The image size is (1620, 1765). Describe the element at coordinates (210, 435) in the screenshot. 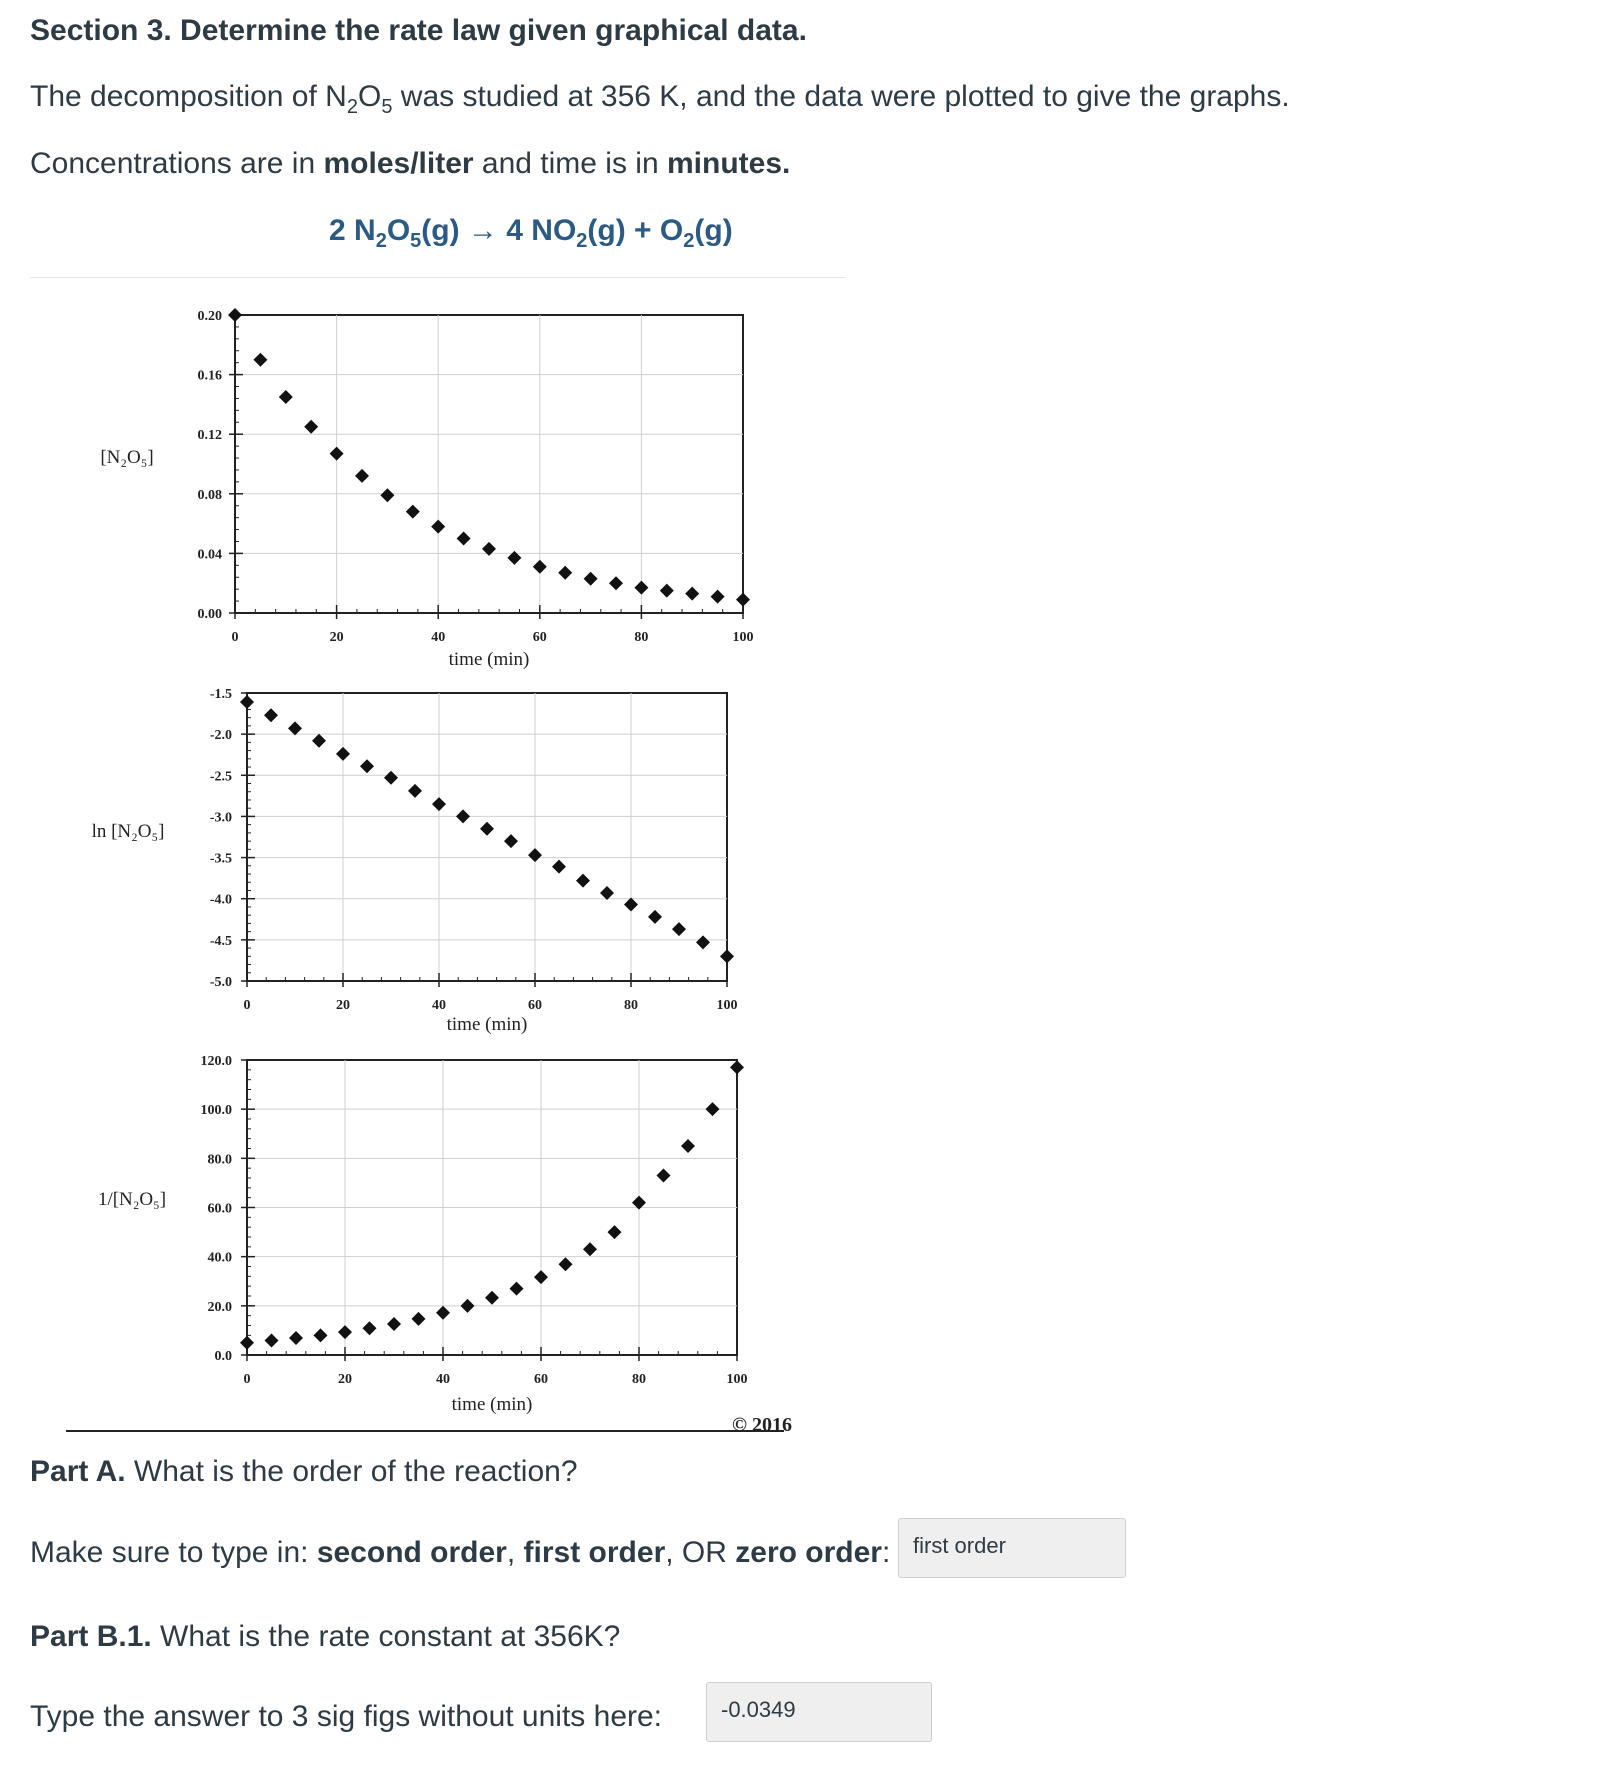

I see `y-tick-label: 0.12` at that location.